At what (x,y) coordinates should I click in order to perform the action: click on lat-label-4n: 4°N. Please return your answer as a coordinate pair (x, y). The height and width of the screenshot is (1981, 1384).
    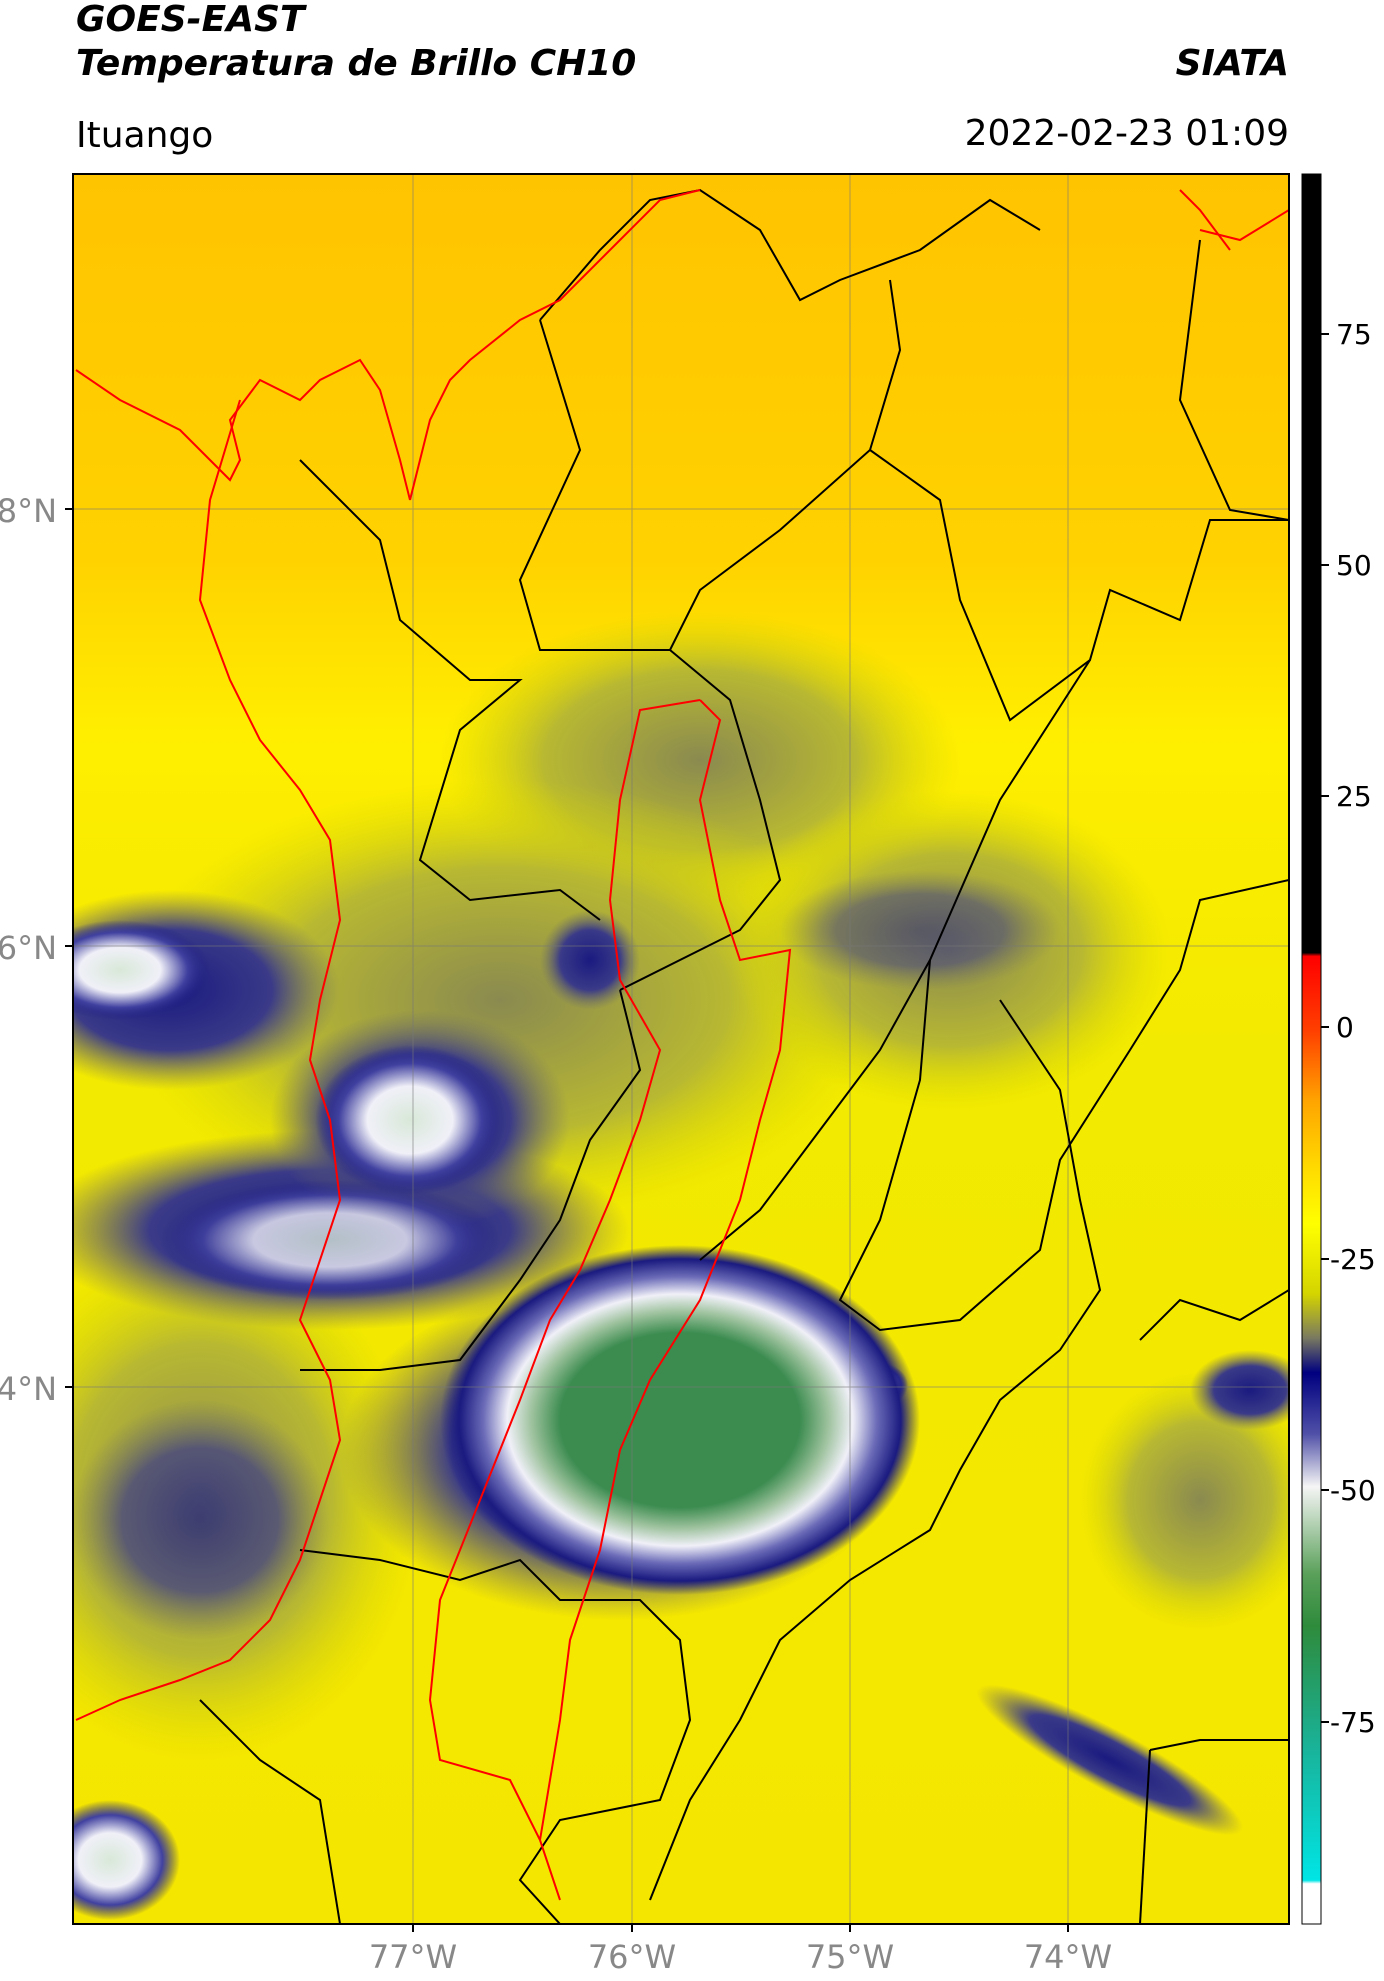
    Looking at the image, I should click on (28, 1389).